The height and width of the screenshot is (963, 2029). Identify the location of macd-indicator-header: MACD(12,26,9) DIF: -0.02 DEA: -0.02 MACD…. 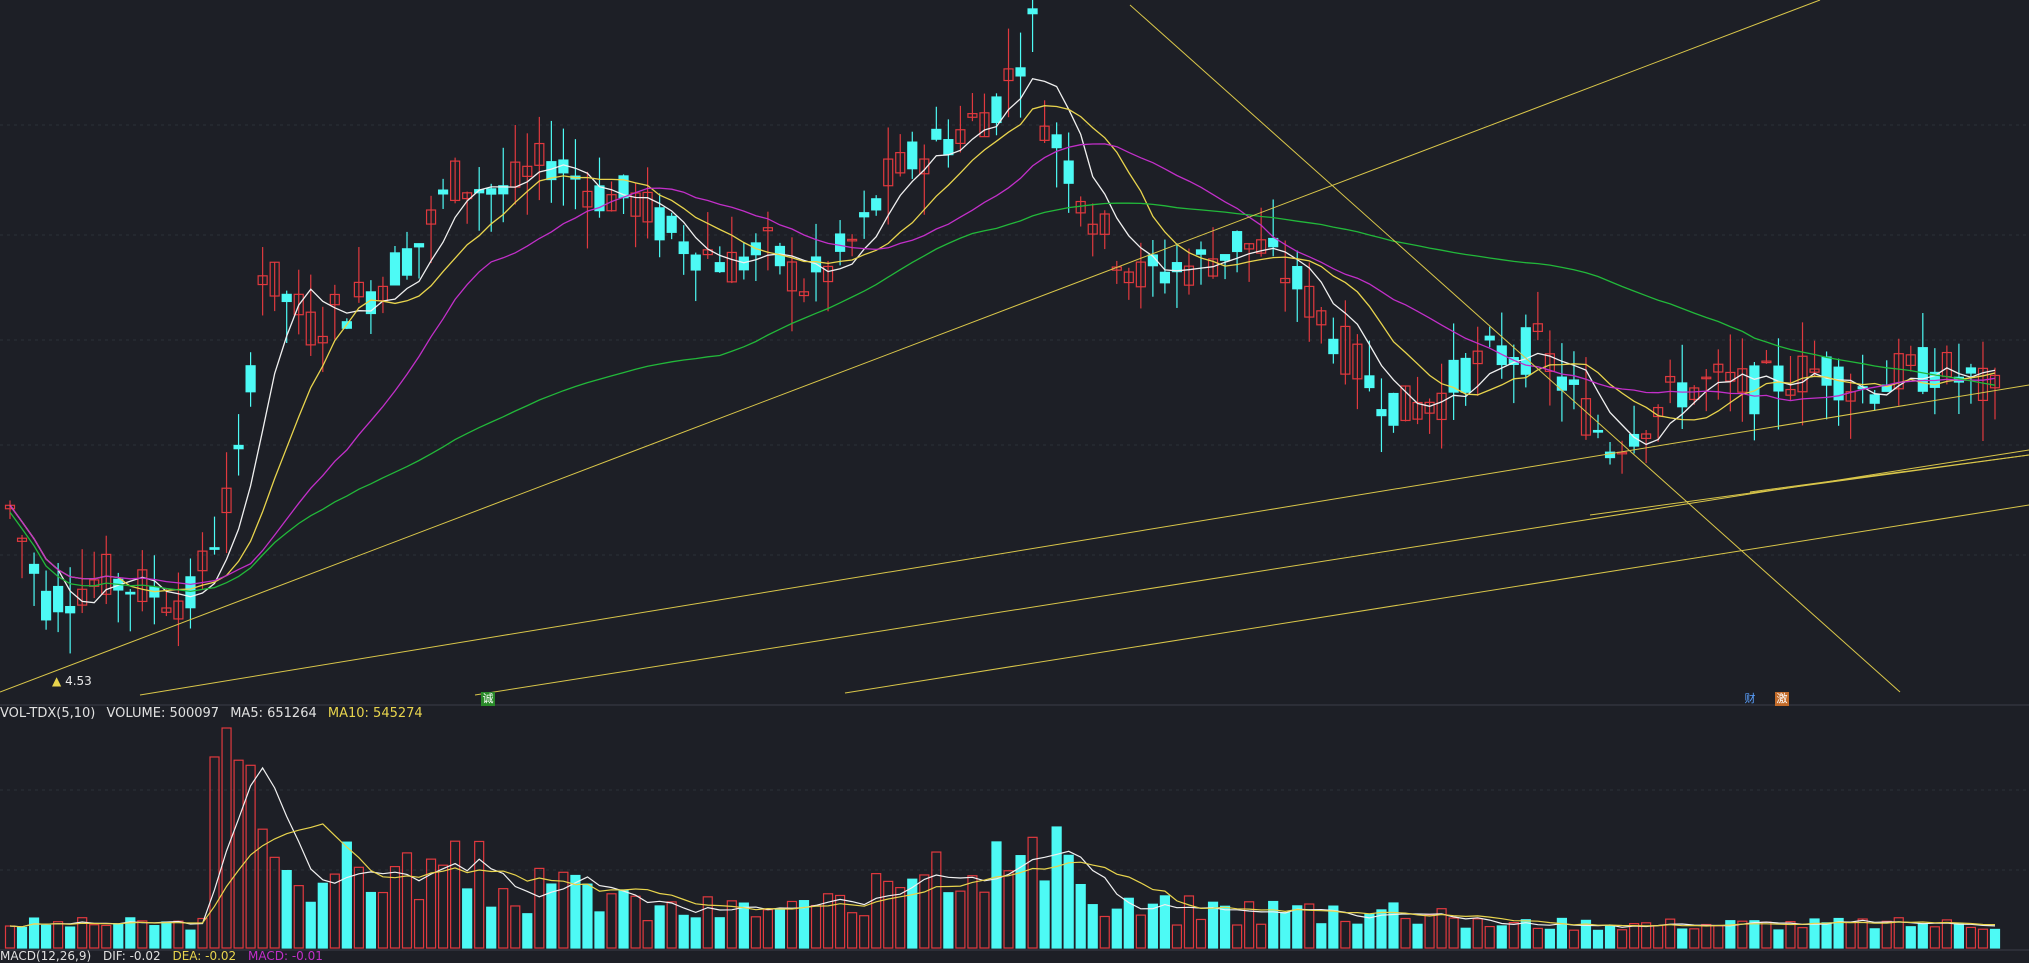
(165, 956).